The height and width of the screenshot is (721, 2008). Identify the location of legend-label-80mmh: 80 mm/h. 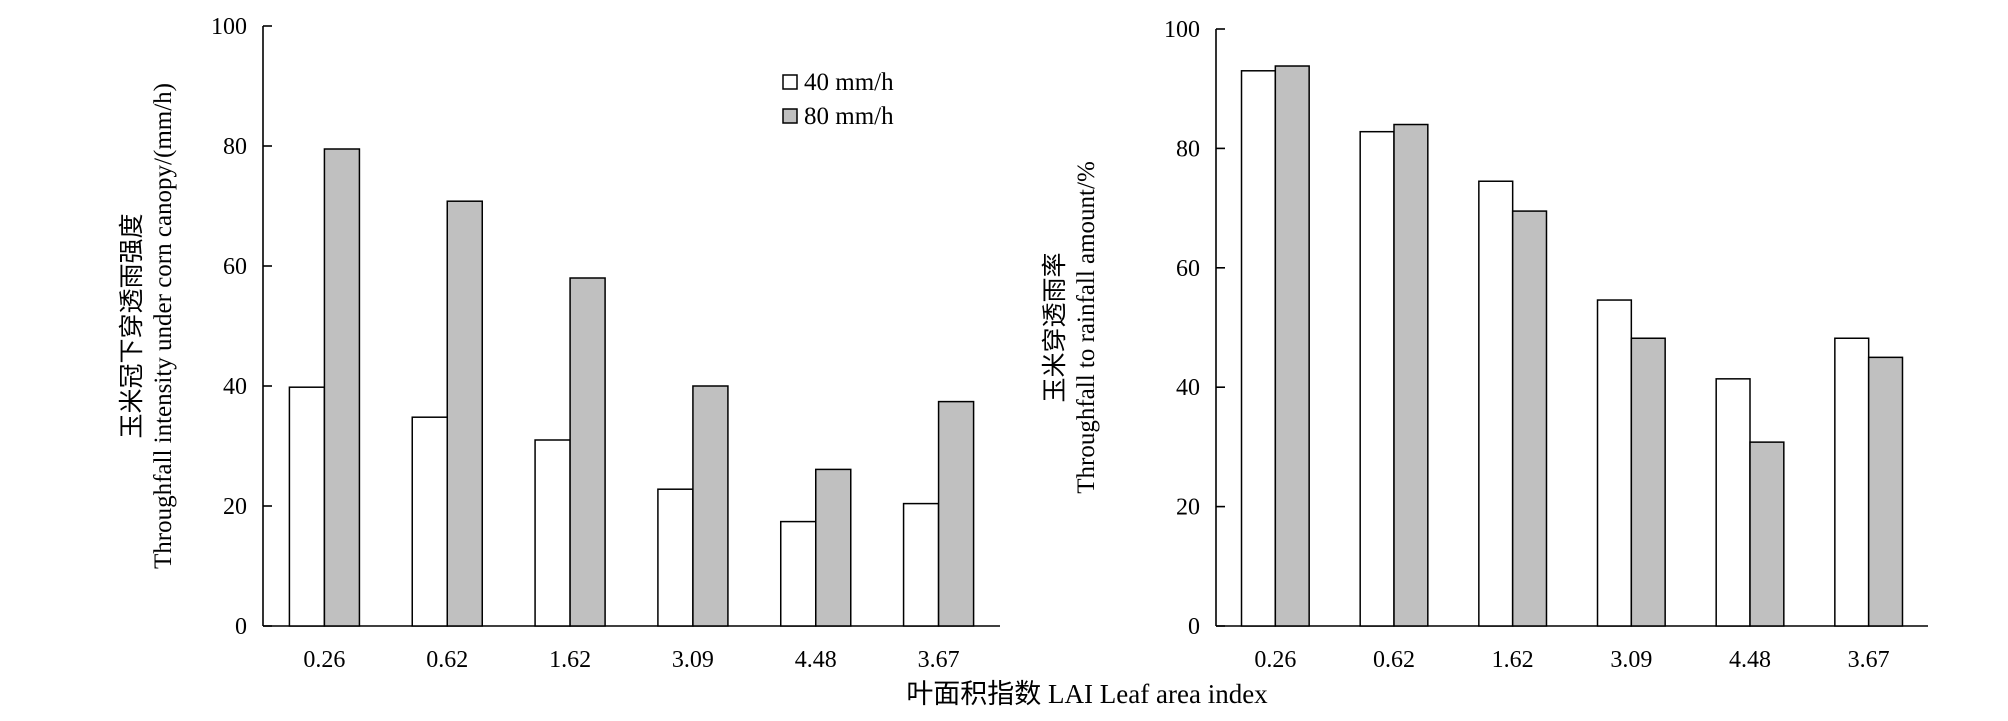
(849, 116).